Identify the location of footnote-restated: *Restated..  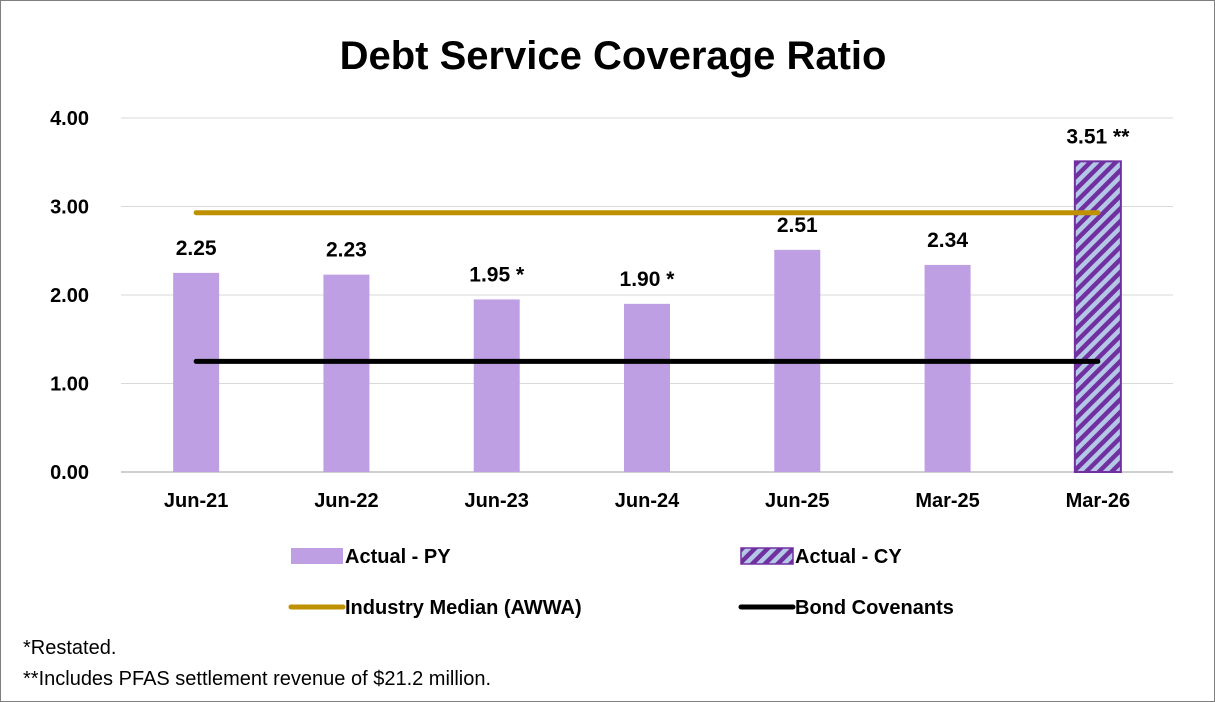
(70, 648).